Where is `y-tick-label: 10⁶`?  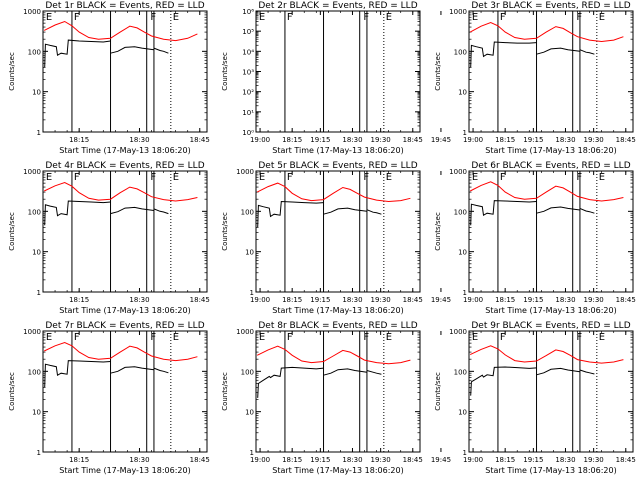
y-tick-label: 10⁶ is located at coordinates (248, 12).